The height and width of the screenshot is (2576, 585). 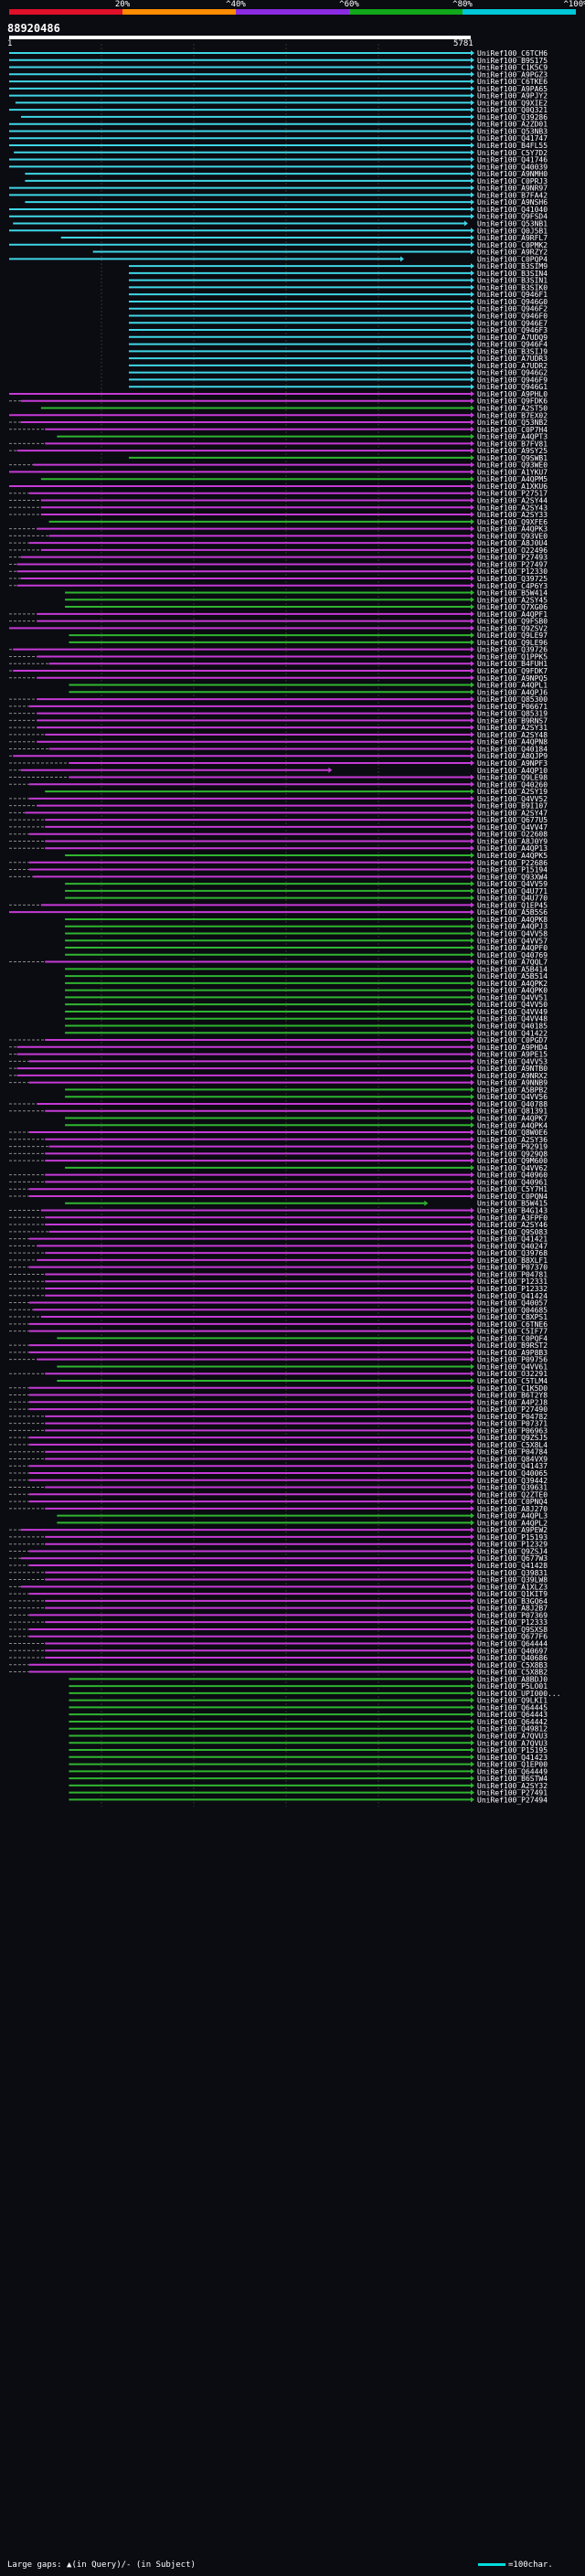 I want to click on hit-row: UniRef100_Q9SXS8, so click(x=279, y=1630).